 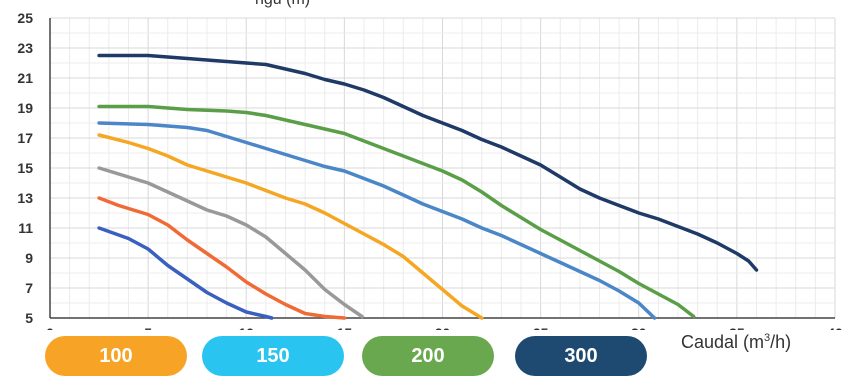 What do you see at coordinates (737, 327) in the screenshot?
I see `x-tick-label: 35` at bounding box center [737, 327].